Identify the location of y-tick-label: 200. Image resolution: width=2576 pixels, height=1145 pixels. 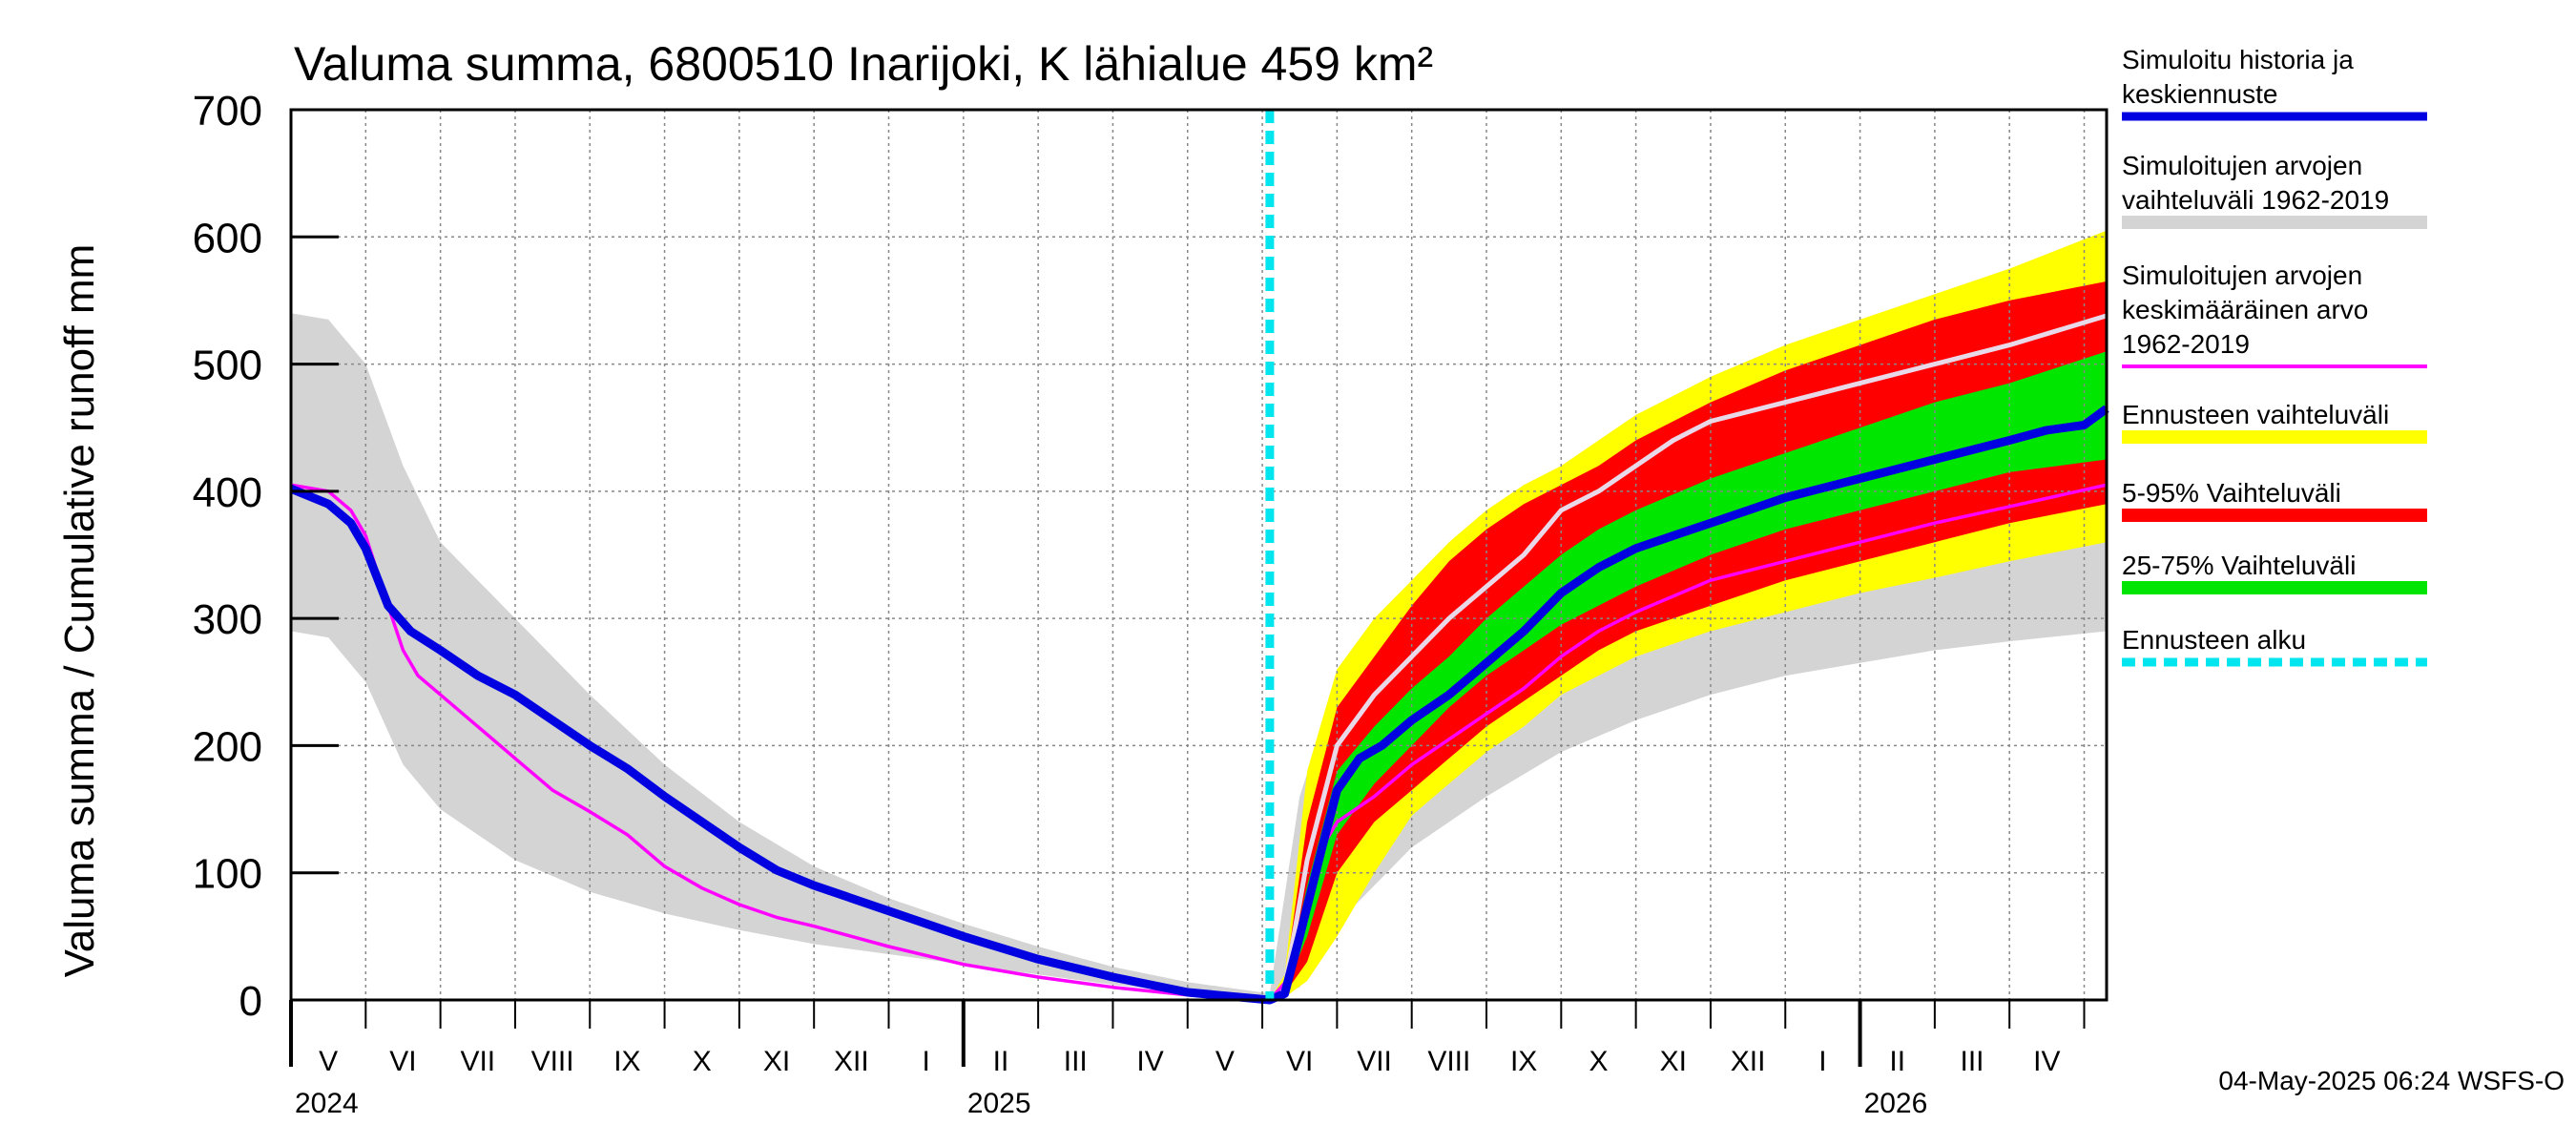
(227, 747).